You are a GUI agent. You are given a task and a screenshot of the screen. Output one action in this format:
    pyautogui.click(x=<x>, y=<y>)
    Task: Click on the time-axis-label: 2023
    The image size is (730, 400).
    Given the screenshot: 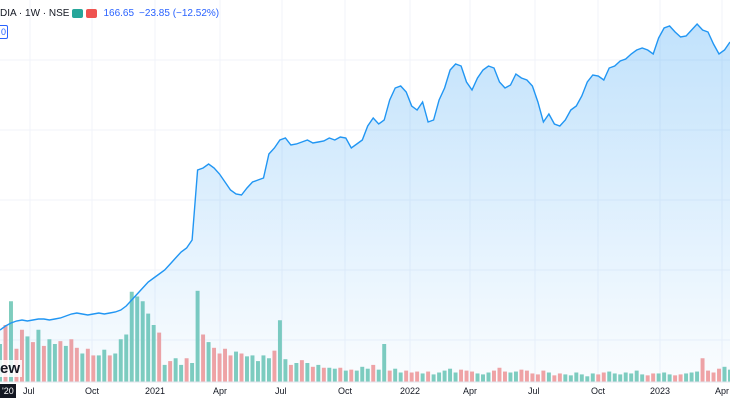 What is the action you would take?
    pyautogui.click(x=660, y=391)
    